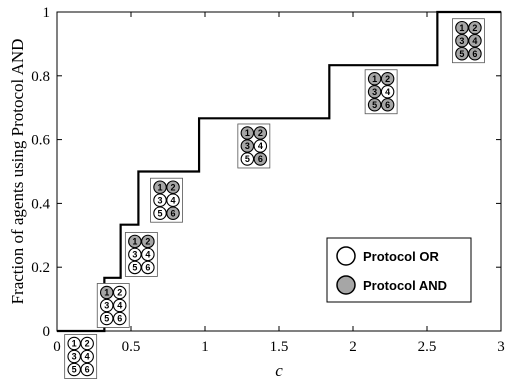 The image size is (505, 379). Describe the element at coordinates (40, 204) in the screenshot. I see `y-tick-label: 0.4` at that location.